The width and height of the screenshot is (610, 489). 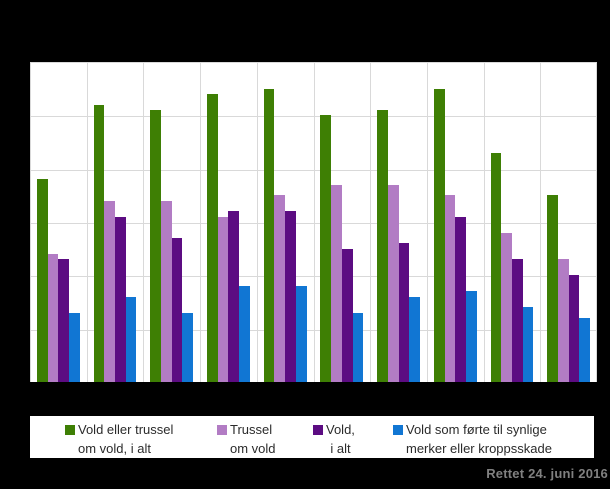 I want to click on legend-label-line: Vold,, so click(x=340, y=429).